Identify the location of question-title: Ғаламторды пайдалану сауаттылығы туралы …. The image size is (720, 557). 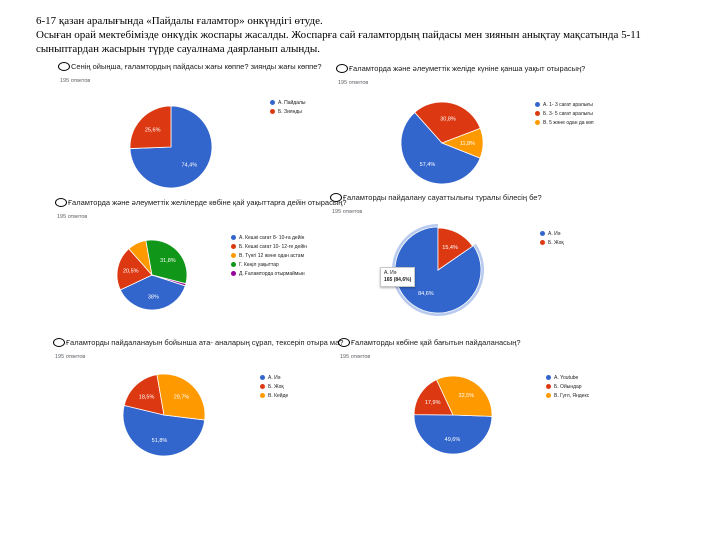
(436, 197).